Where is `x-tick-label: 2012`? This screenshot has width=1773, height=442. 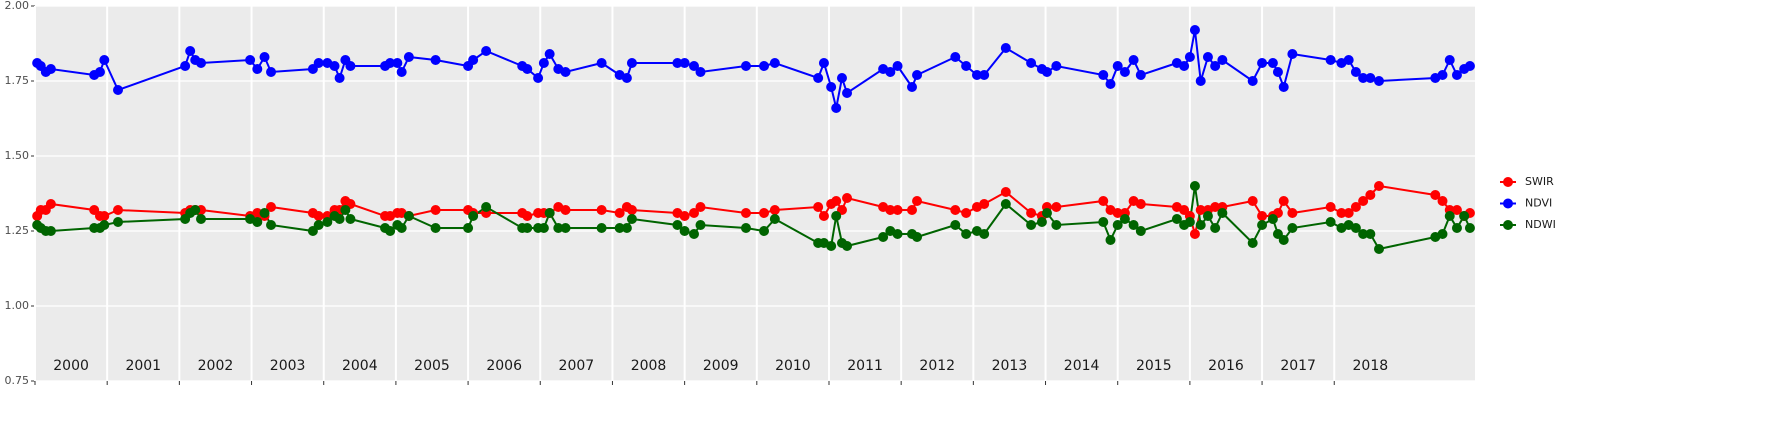
x-tick-label: 2012 is located at coordinates (937, 366).